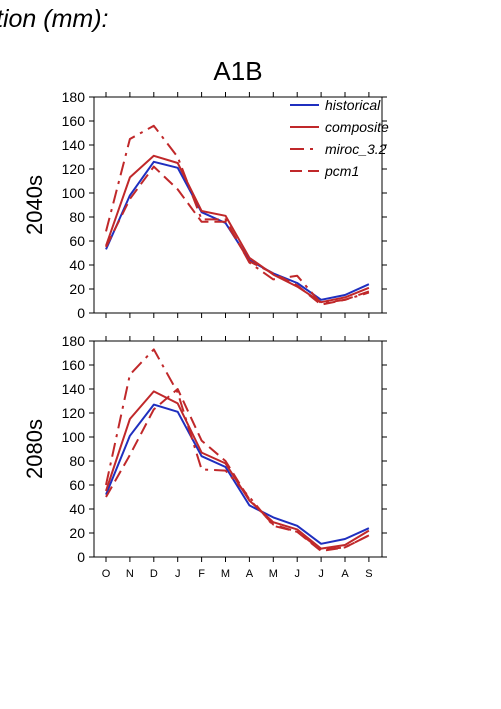 This screenshot has height=709, width=501. I want to click on series-line-miroc_3.2, so click(237, 214).